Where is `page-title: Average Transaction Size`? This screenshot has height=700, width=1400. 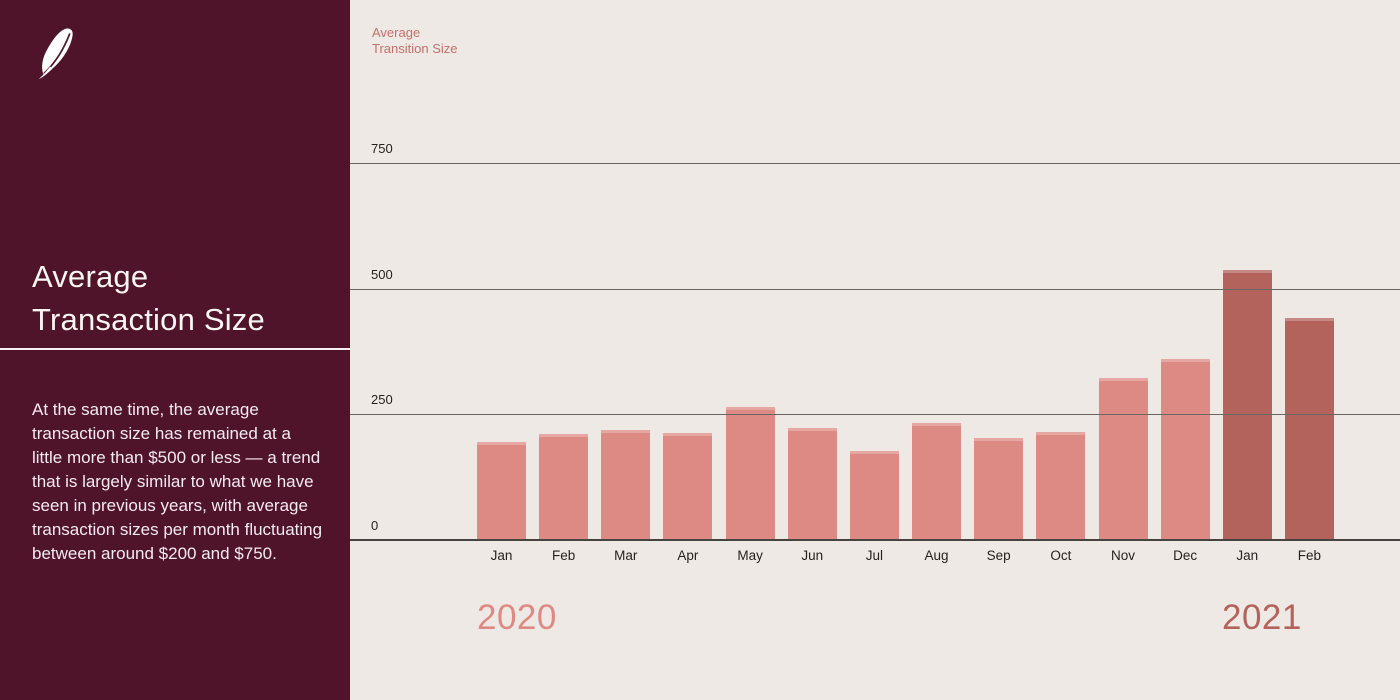
page-title: Average Transaction Size is located at coordinates (182, 298).